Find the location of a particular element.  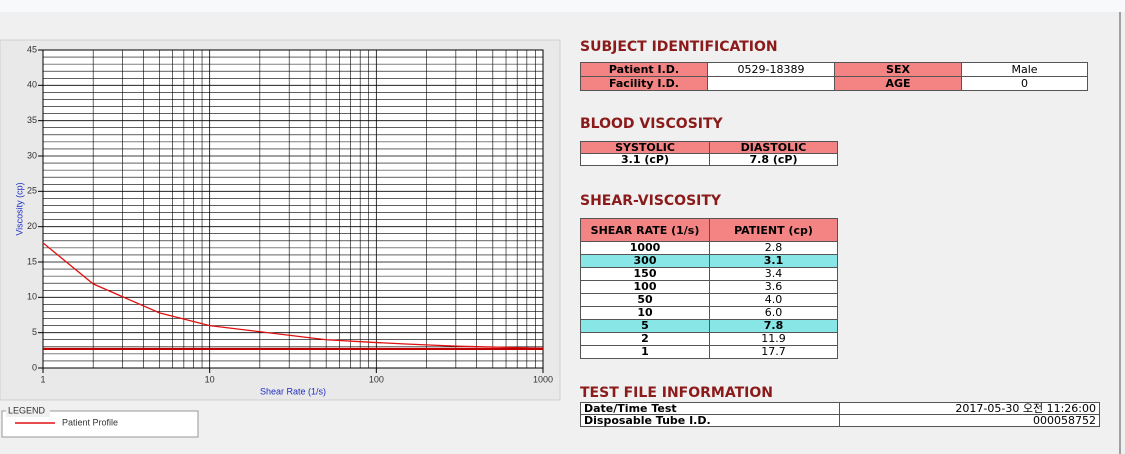

y-tick-label: 45 is located at coordinates (32, 49).